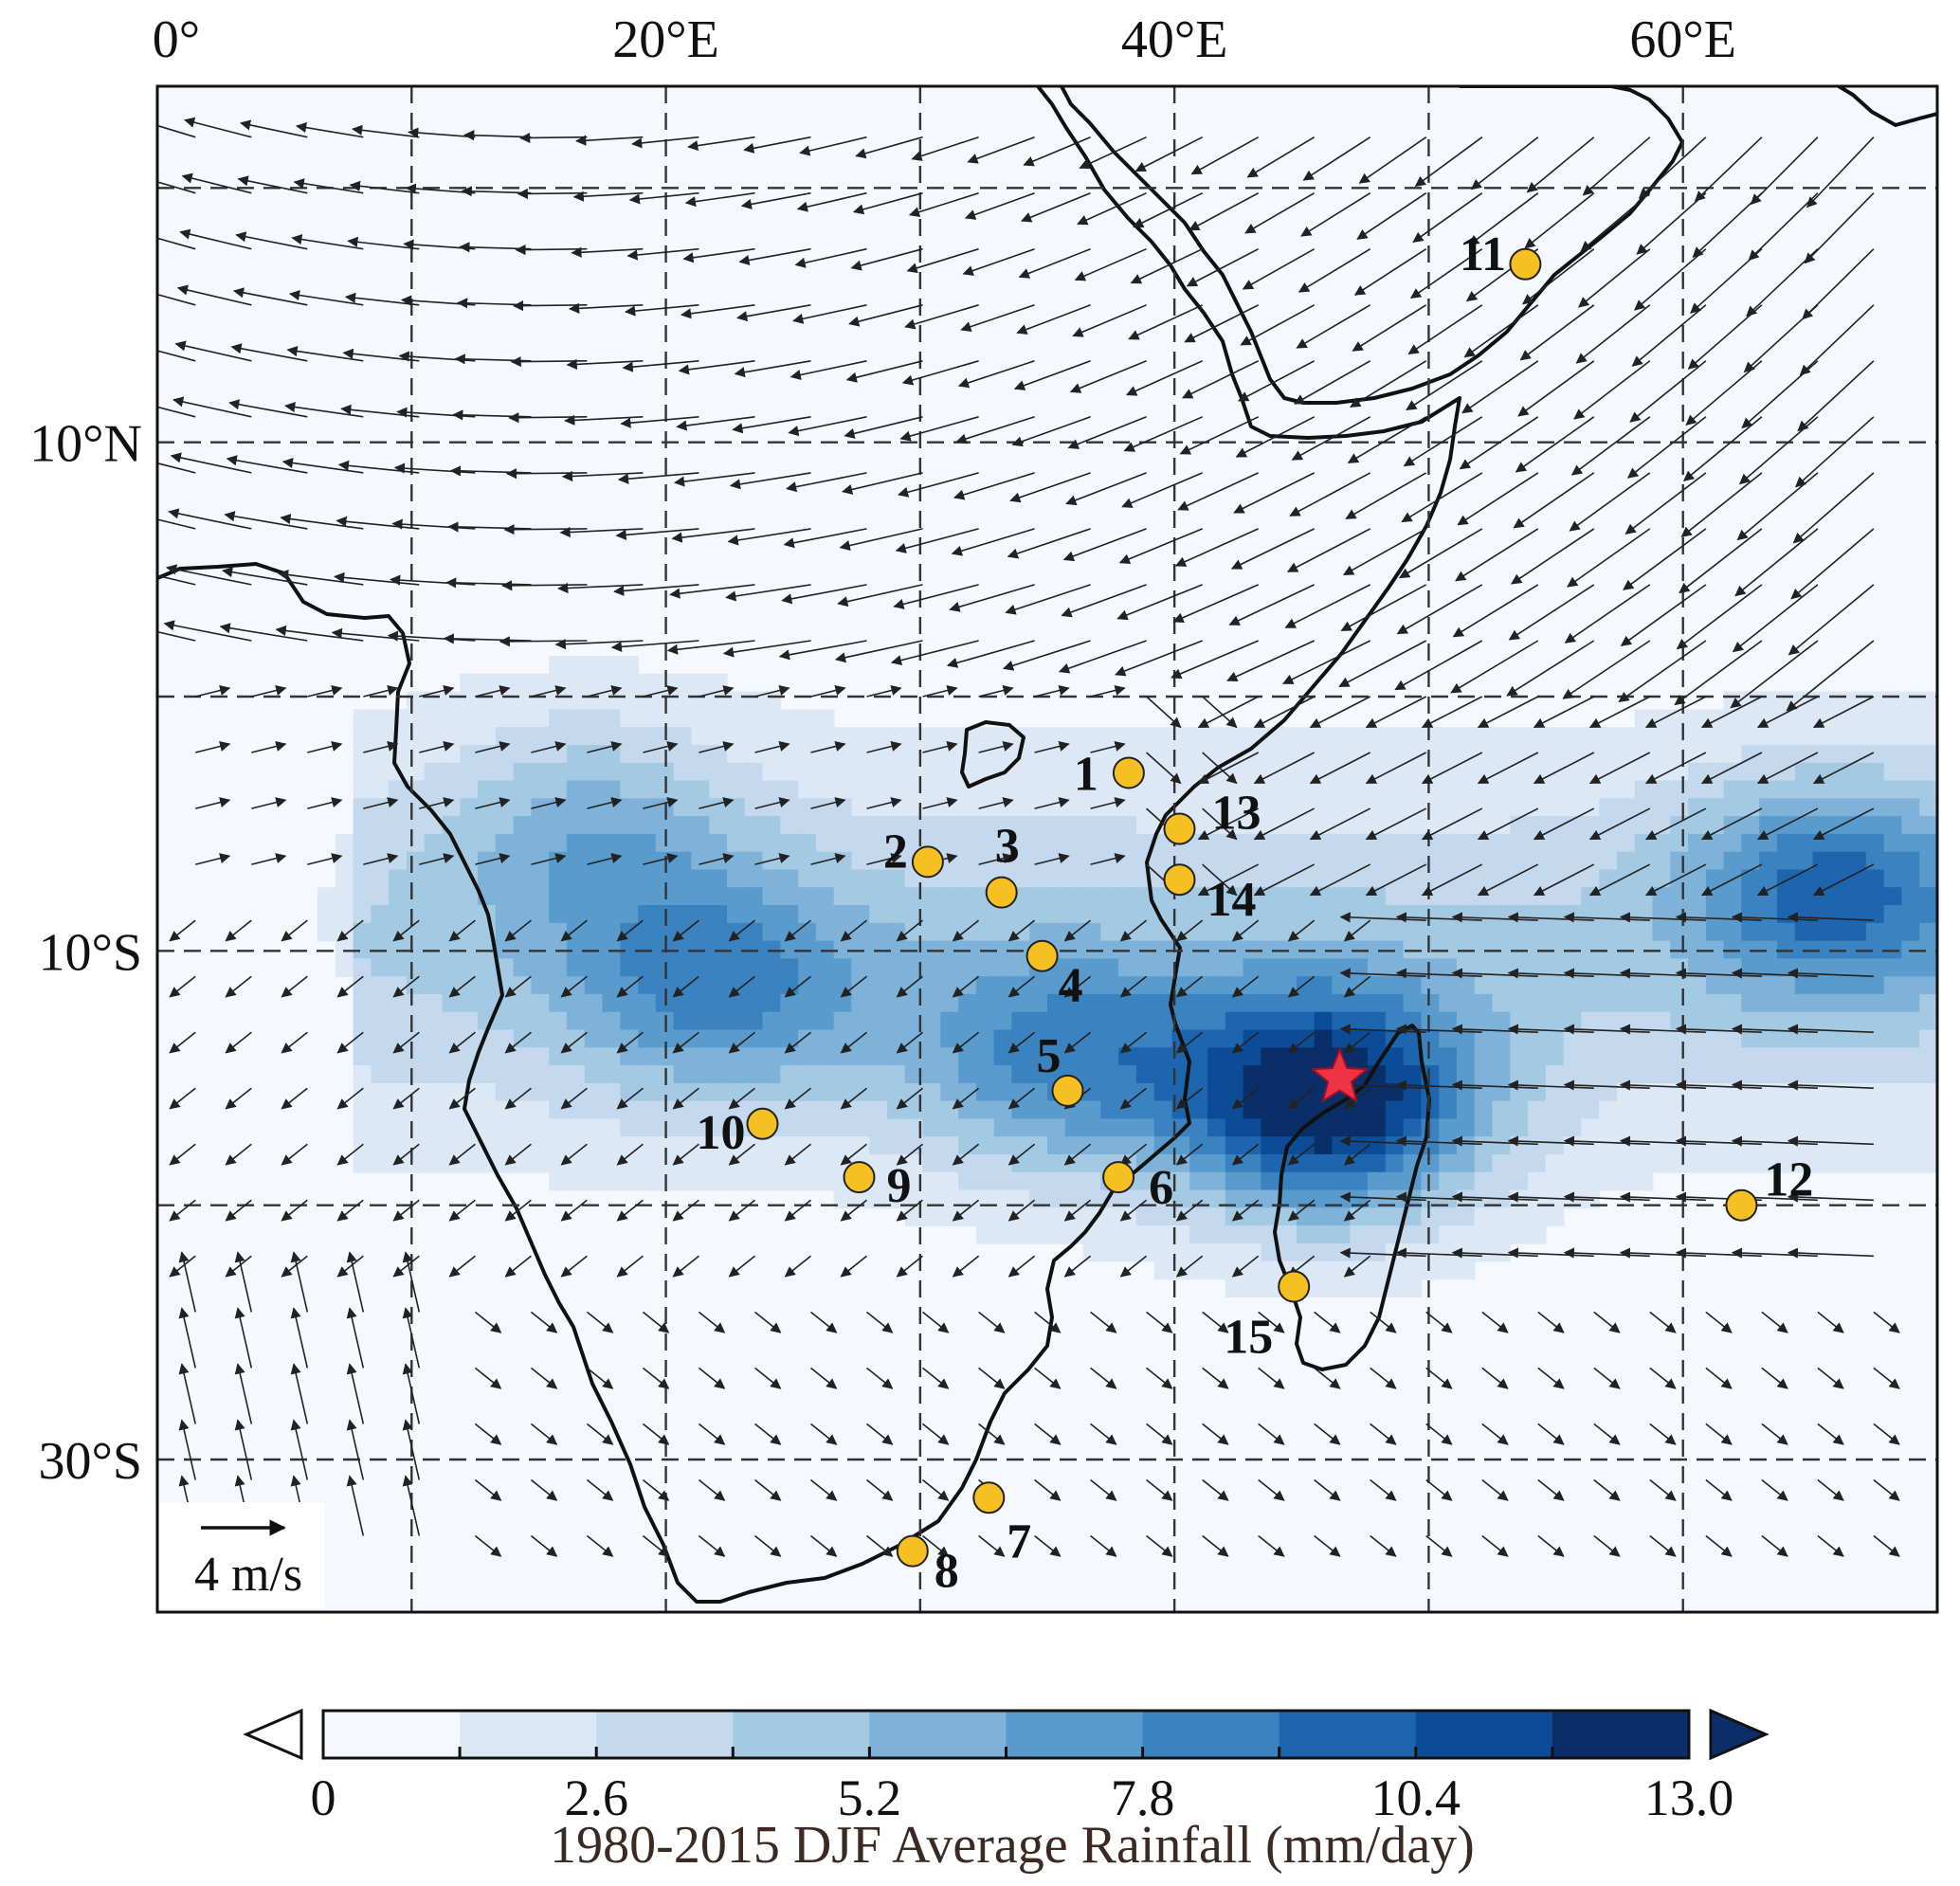 Image resolution: width=1960 pixels, height=1886 pixels. I want to click on colorbar-over-arrow-icon, so click(1739, 1734).